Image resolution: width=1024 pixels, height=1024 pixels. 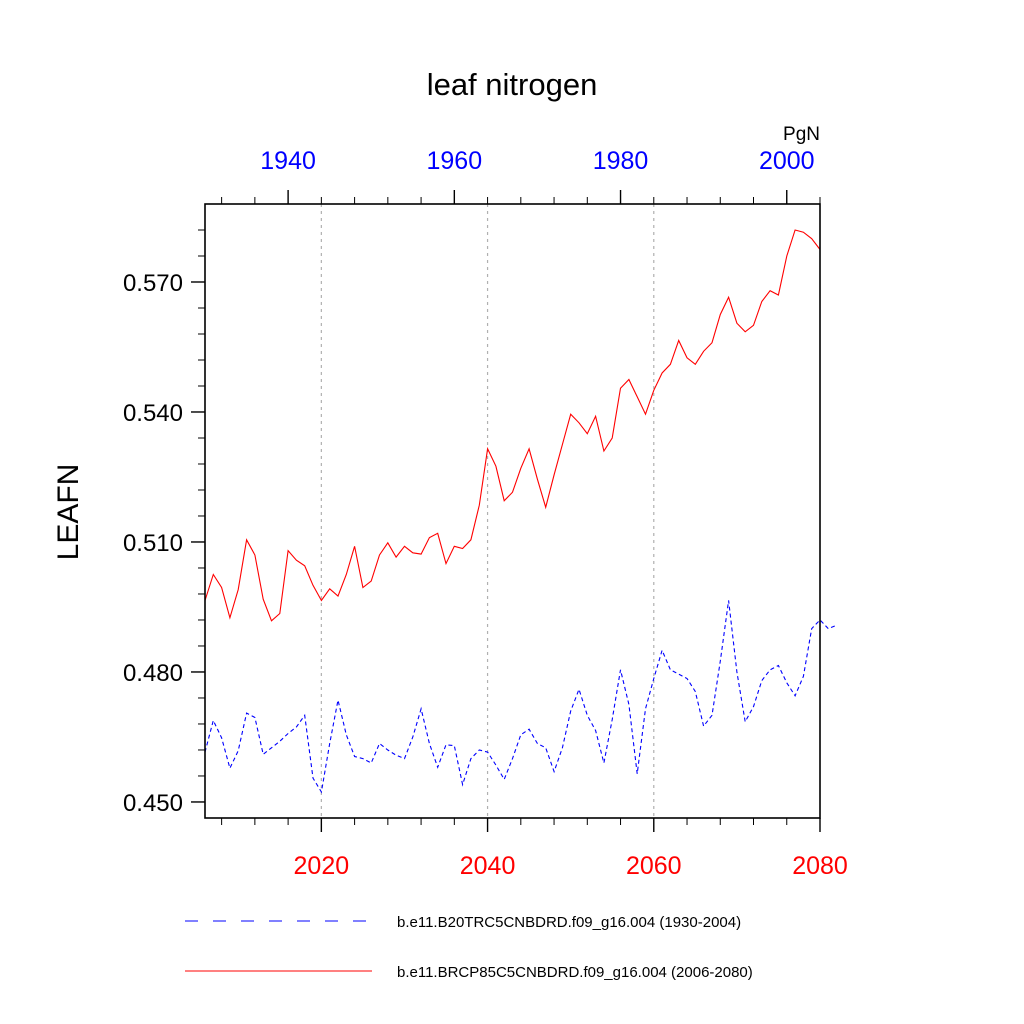 I want to click on bottom-tick-label-1: 2040, so click(x=488, y=866).